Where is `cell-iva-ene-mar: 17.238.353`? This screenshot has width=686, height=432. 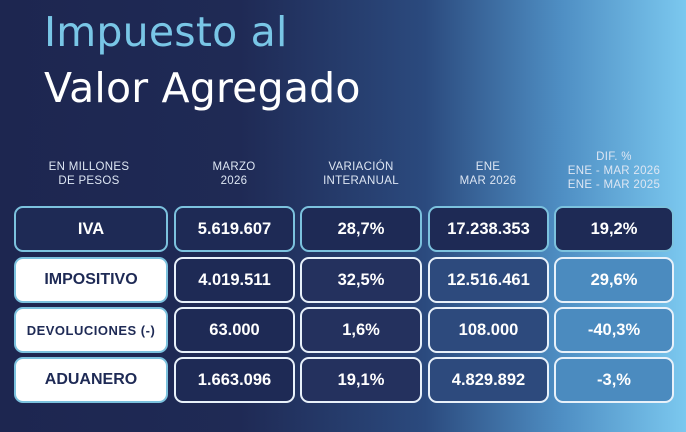
cell-iva-ene-mar: 17.238.353 is located at coordinates (488, 229).